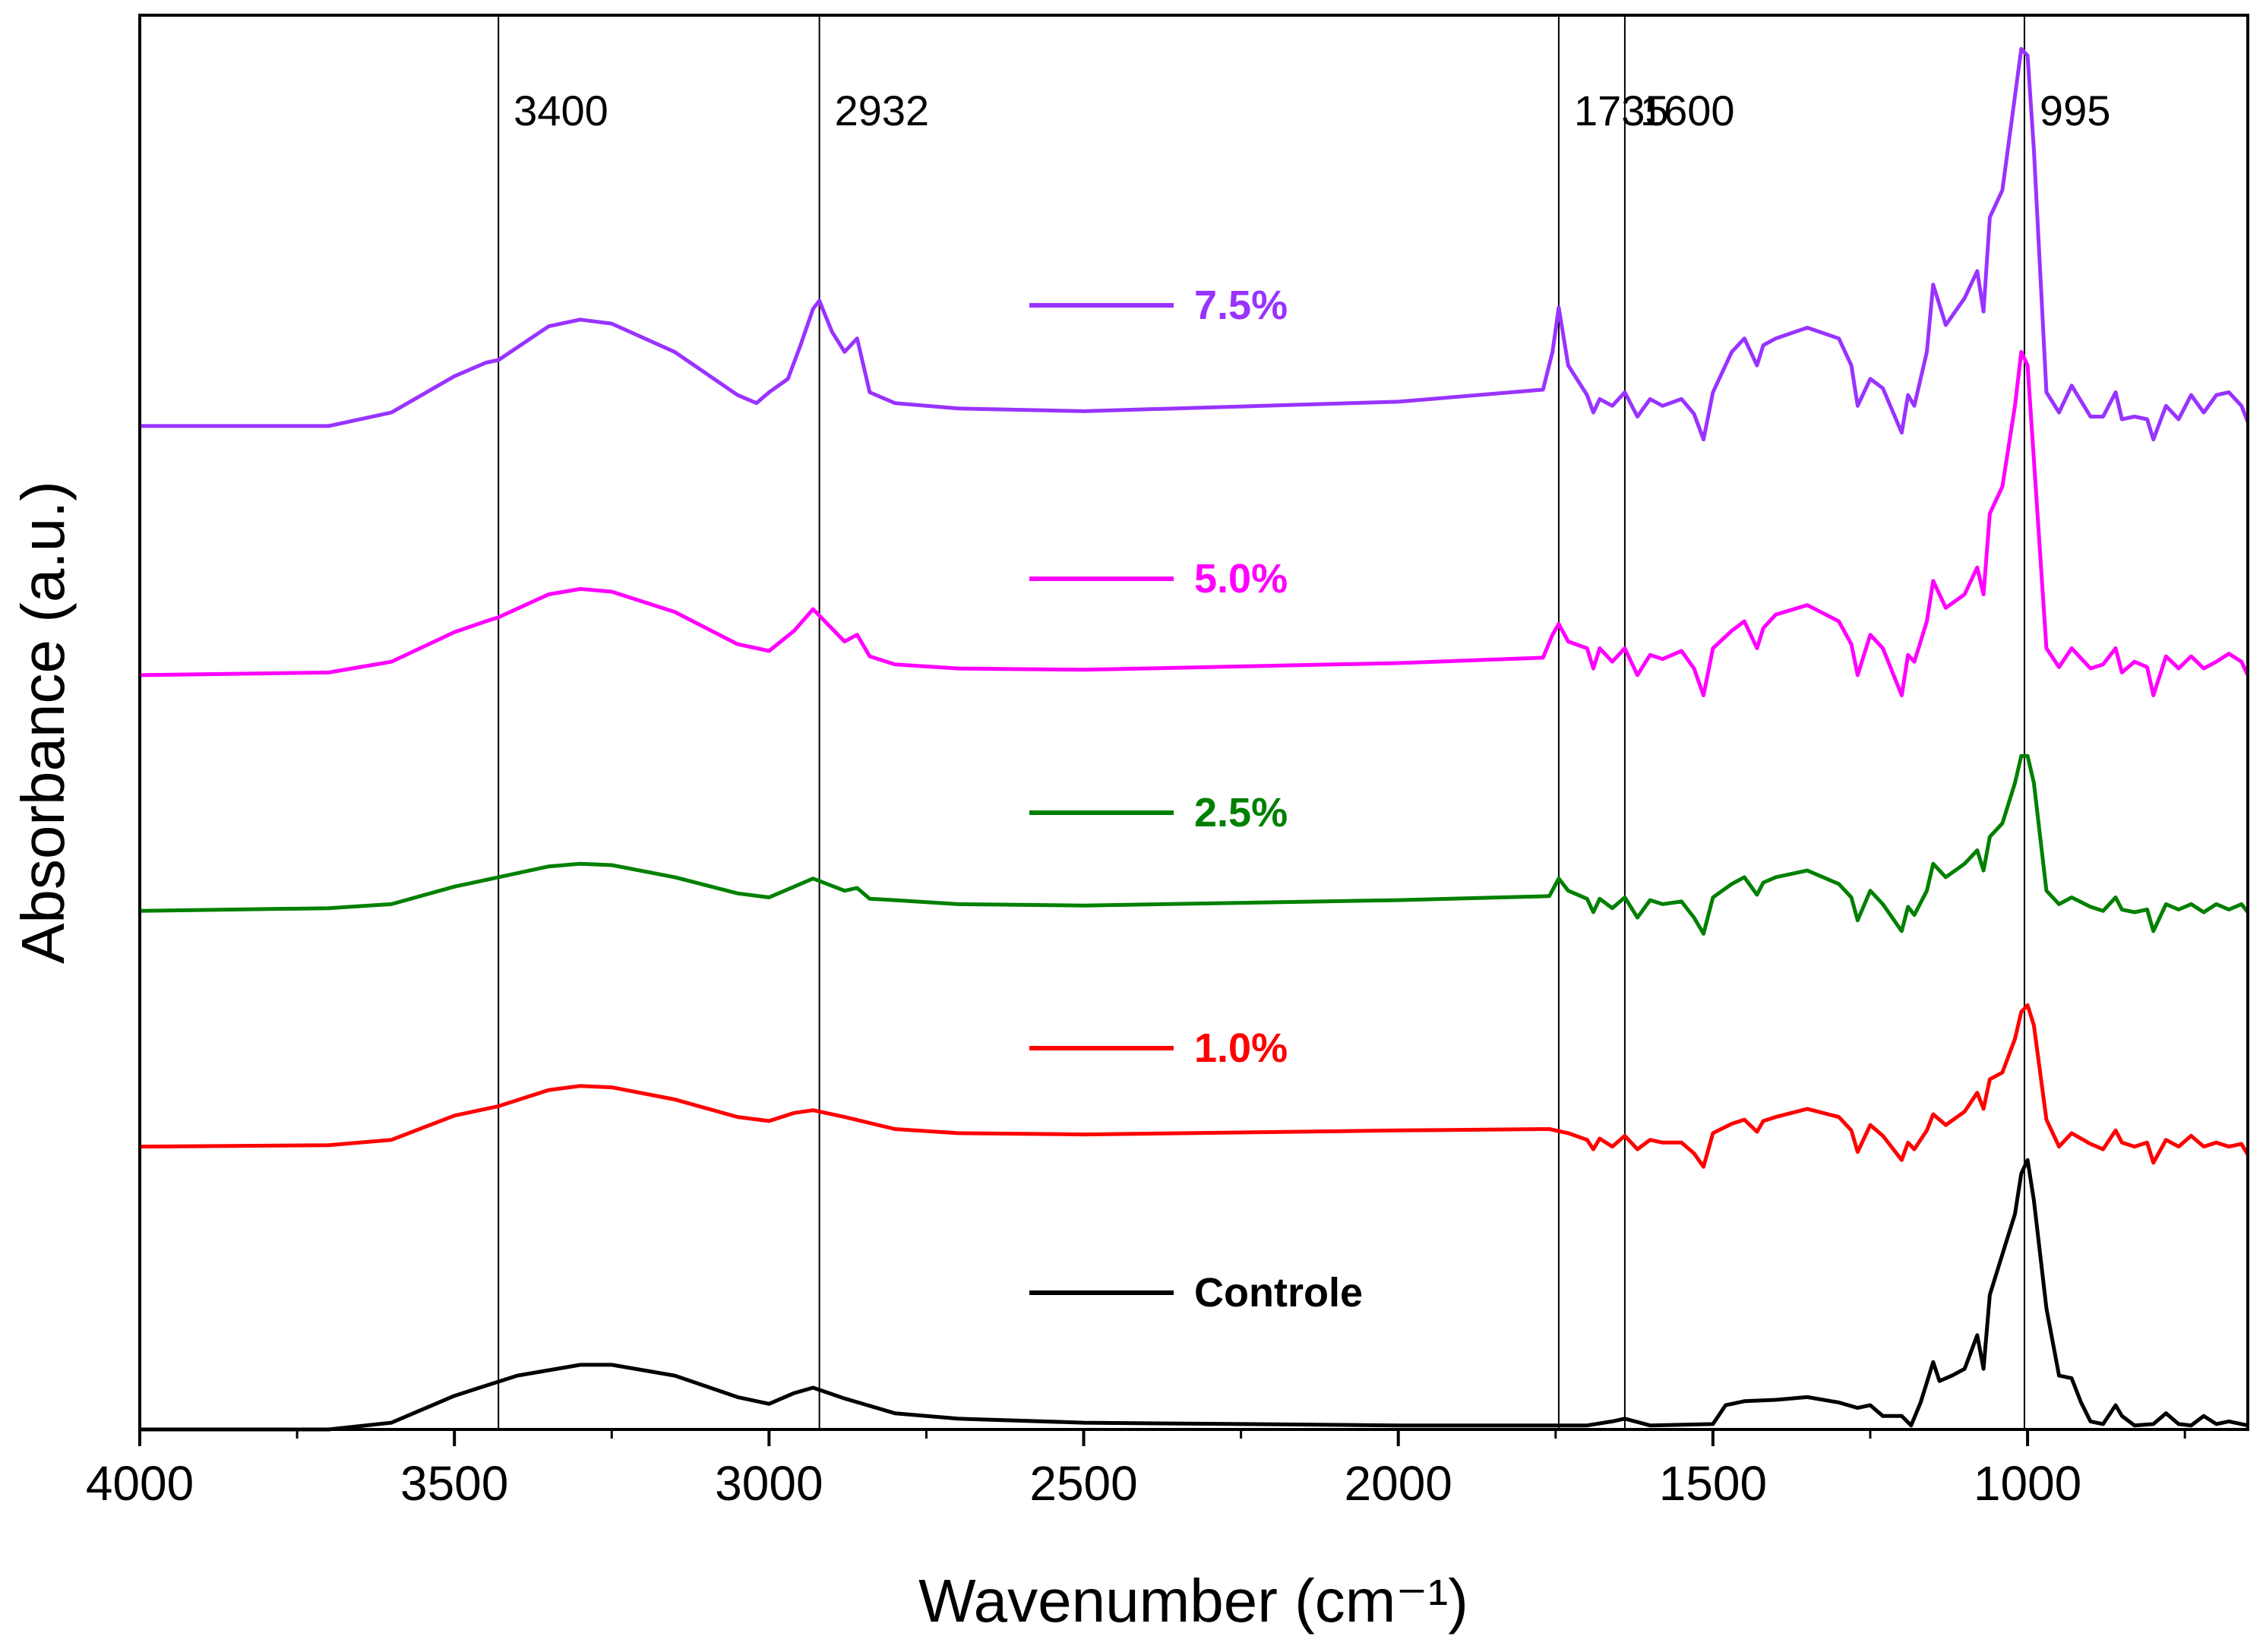 The height and width of the screenshot is (1652, 2263). Describe the element at coordinates (1688, 110) in the screenshot. I see `peak-label-1600: 1600` at that location.